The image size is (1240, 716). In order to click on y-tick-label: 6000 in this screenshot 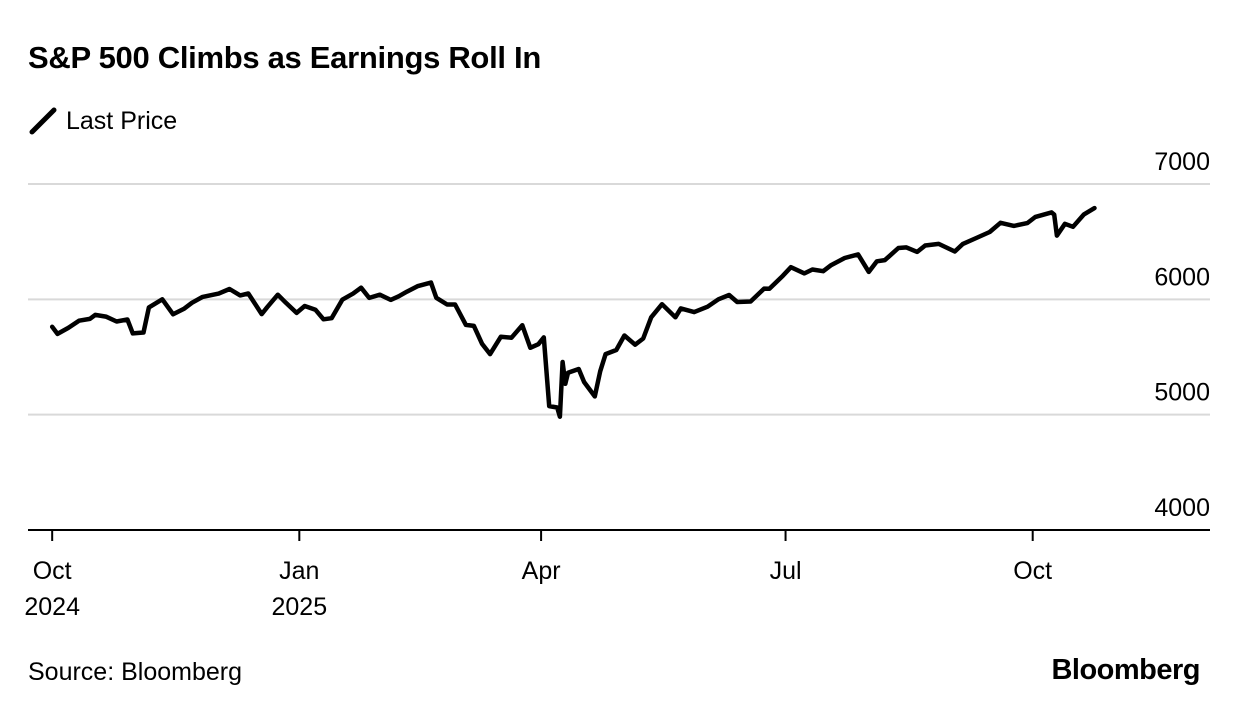, I will do `click(1182, 277)`.